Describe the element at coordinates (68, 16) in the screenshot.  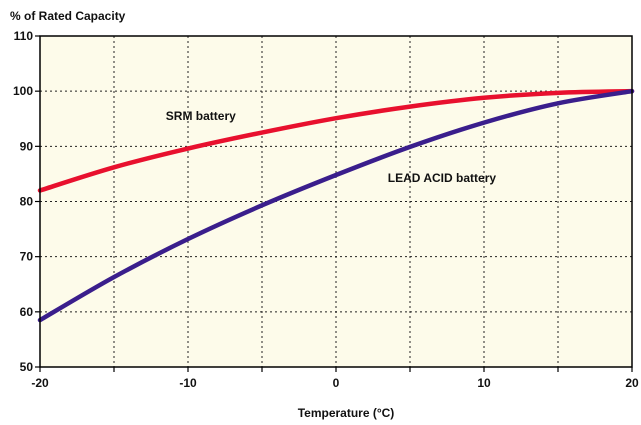
I see `y-axis-title: % of Rated Capacity` at that location.